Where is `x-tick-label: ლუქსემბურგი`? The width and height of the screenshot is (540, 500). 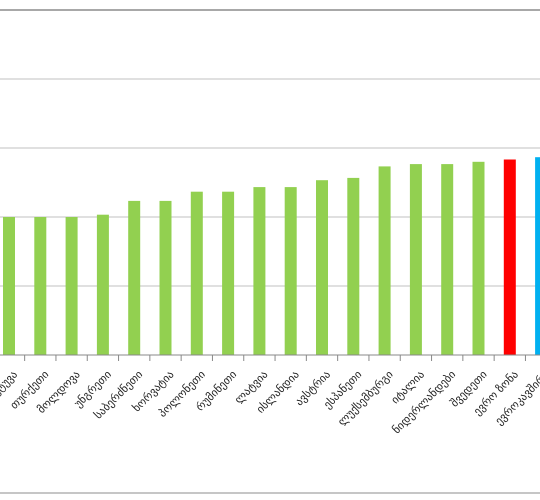
x-tick-label: ლუქსემბურგი is located at coordinates (365, 398).